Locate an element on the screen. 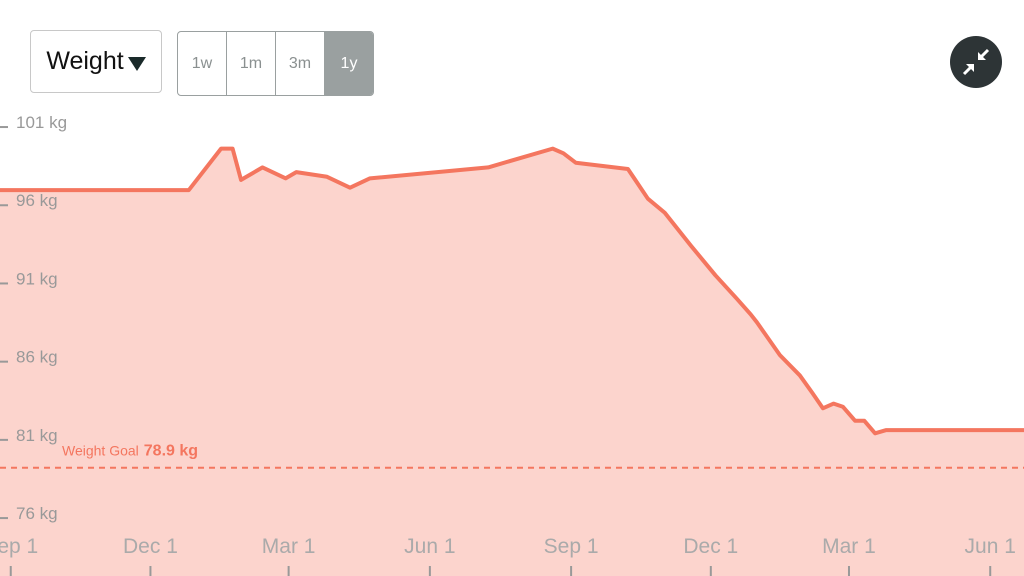 The width and height of the screenshot is (1024, 576). collapse-icon is located at coordinates (976, 62).